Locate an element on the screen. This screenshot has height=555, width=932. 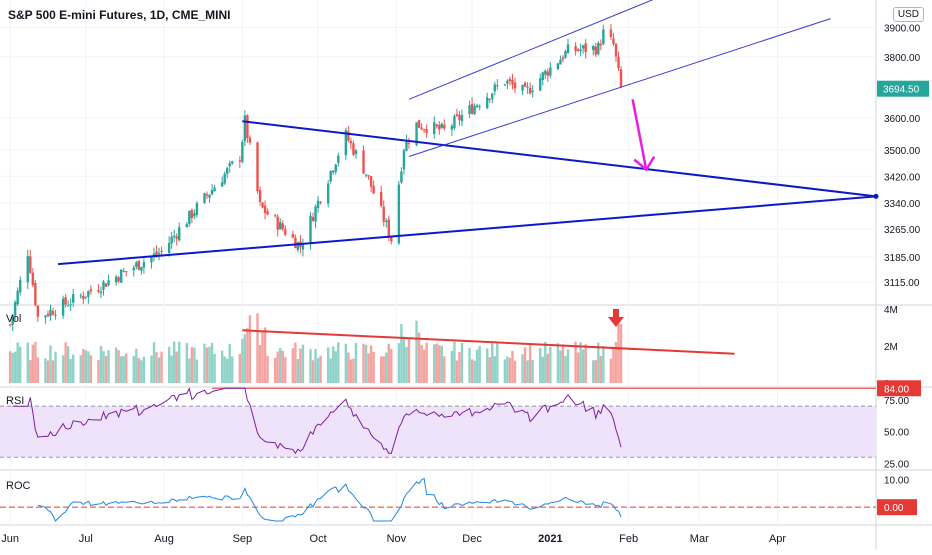
currency-badge: USD is located at coordinates (908, 14).